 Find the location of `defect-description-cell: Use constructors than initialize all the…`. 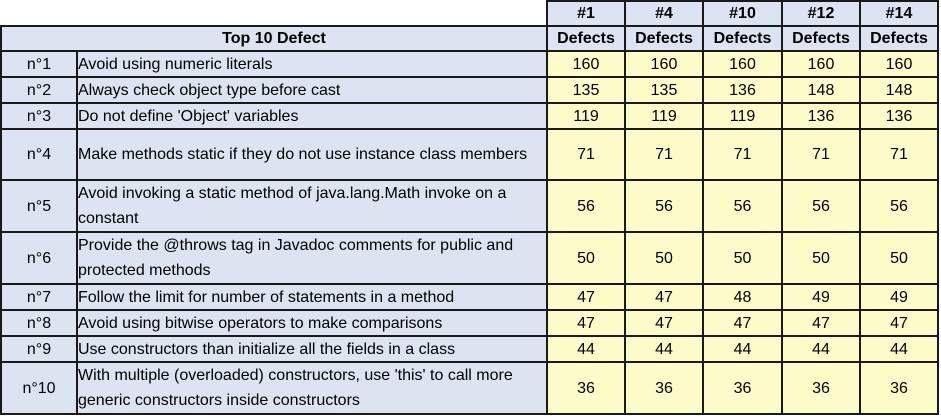

defect-description-cell: Use constructors than initialize all the… is located at coordinates (312, 349).